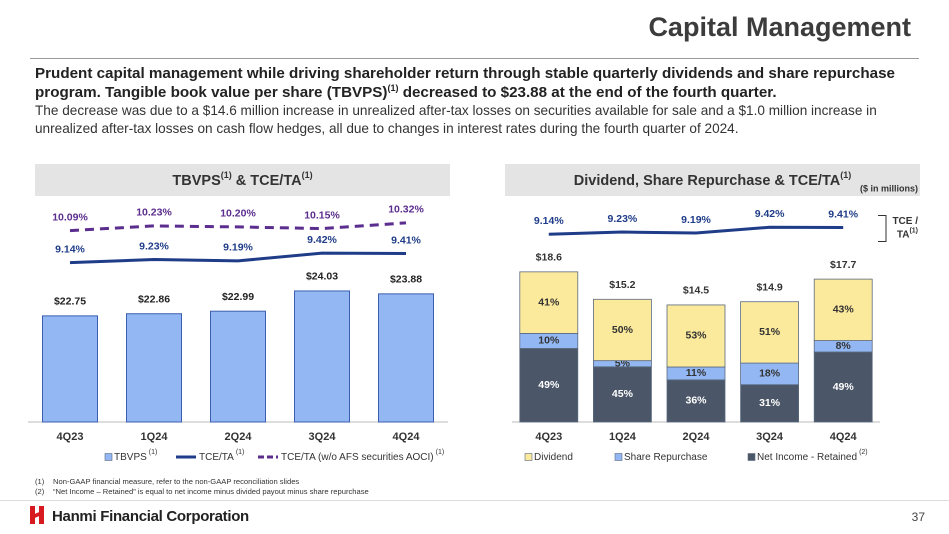  Describe the element at coordinates (238, 297) in the screenshot. I see `bar-label: $22.99` at that location.